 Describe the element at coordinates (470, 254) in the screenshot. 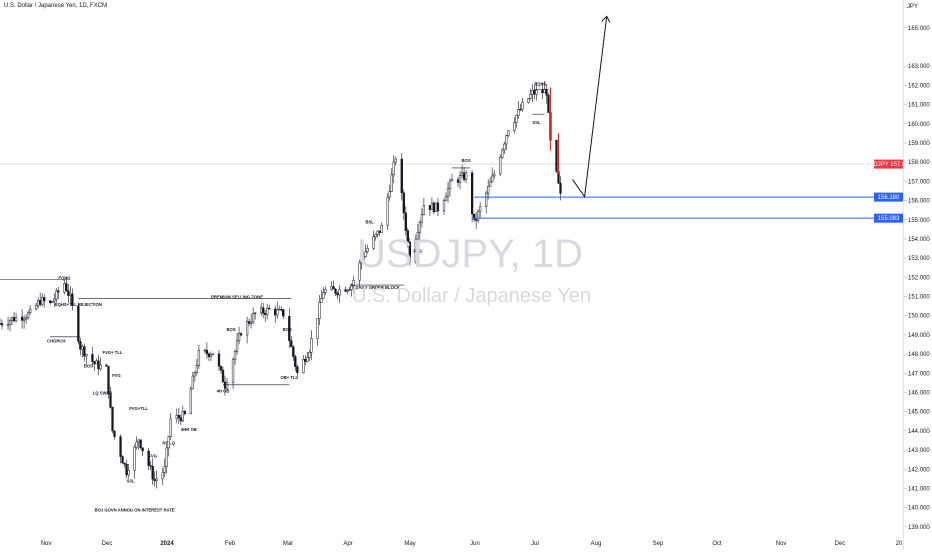

I see `watermark-symbol: USDJPY, 1D` at that location.